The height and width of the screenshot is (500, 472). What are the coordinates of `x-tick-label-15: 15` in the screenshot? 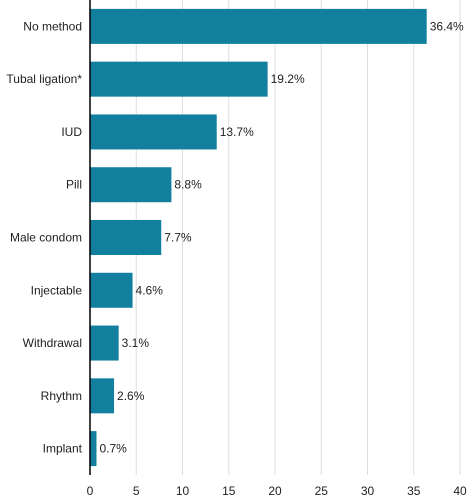 It's located at (229, 491).